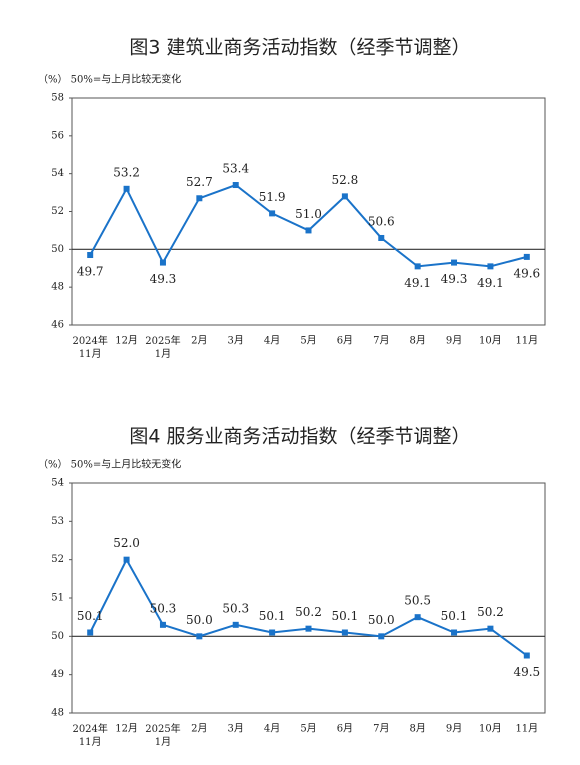  What do you see at coordinates (57, 98) in the screenshot?
I see `y-tick-label: 58` at bounding box center [57, 98].